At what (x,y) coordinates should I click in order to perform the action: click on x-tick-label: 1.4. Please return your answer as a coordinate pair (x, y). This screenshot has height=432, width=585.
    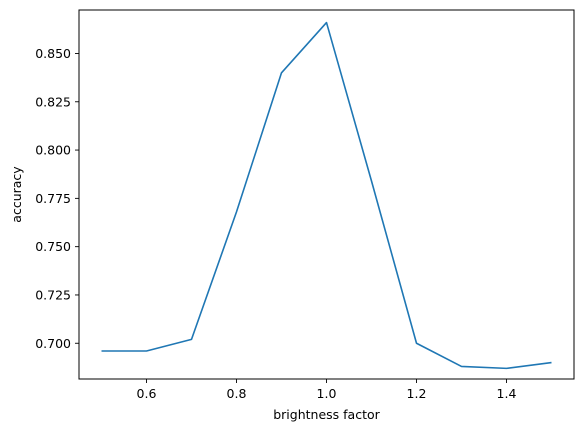
    Looking at the image, I should click on (507, 393).